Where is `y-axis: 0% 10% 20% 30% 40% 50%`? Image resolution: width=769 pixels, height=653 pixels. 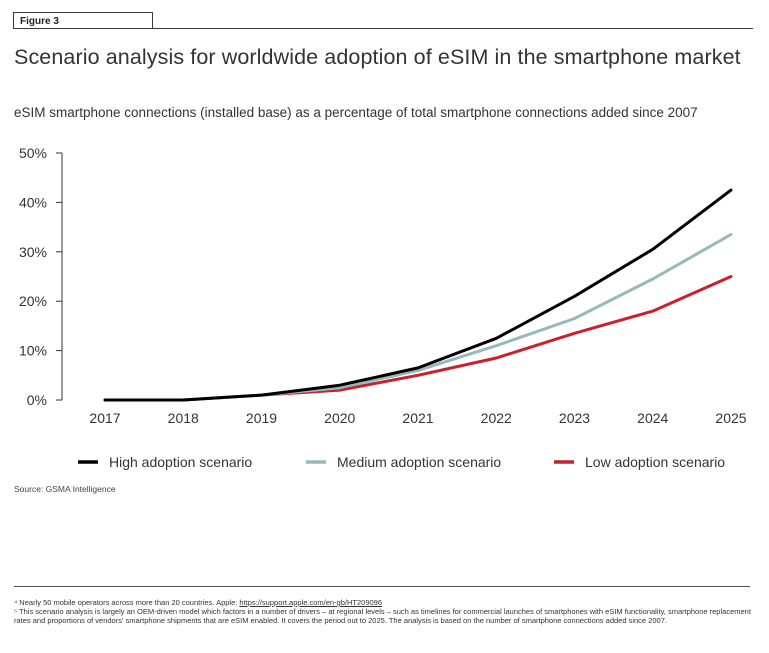
y-axis: 0% 10% 20% 30% 40% 50% is located at coordinates (41, 276).